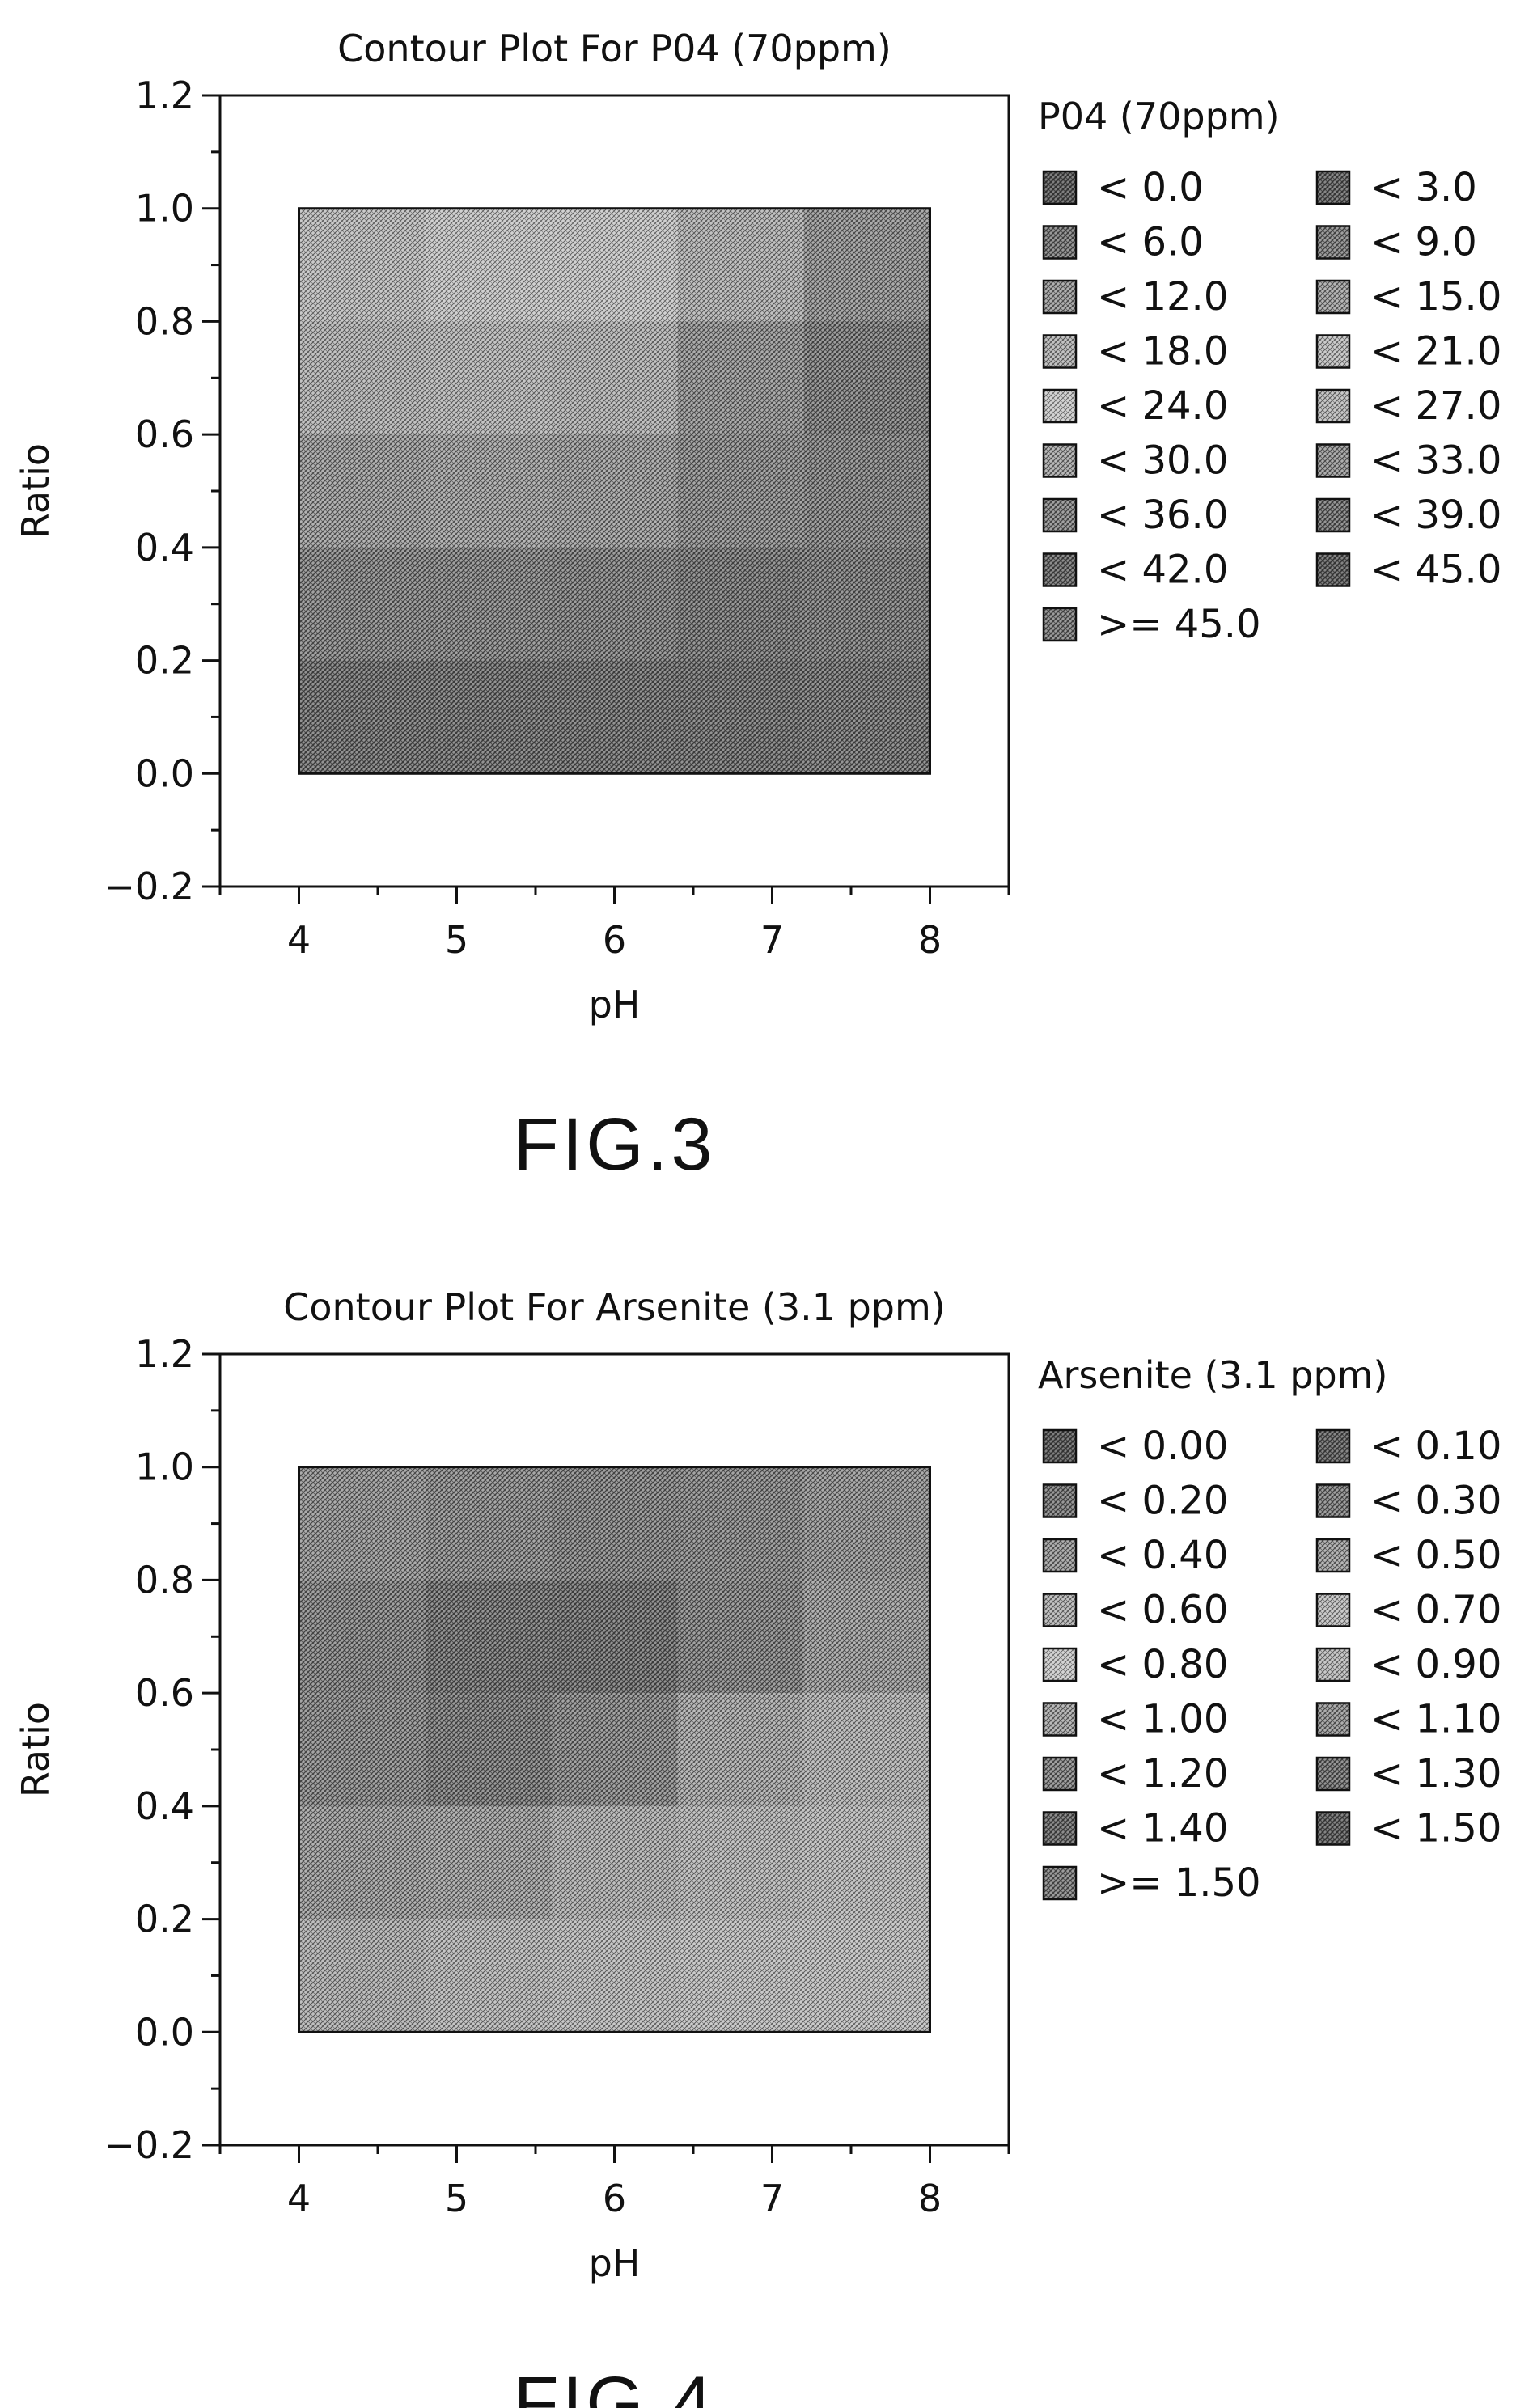  What do you see at coordinates (1162, 352) in the screenshot?
I see `legend-entry-label: < 18.0` at bounding box center [1162, 352].